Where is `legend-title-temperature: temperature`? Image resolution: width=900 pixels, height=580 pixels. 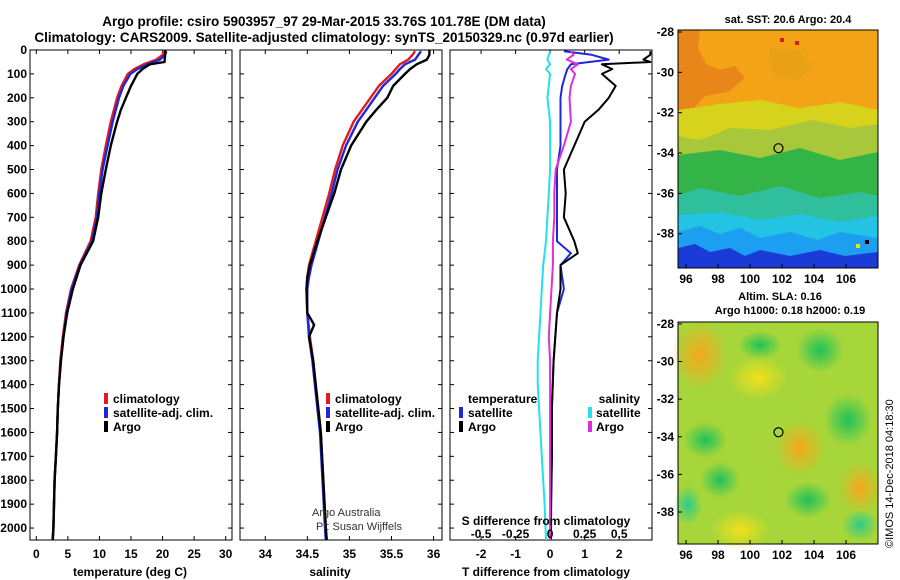 legend-title-temperature: temperature is located at coordinates (503, 399).